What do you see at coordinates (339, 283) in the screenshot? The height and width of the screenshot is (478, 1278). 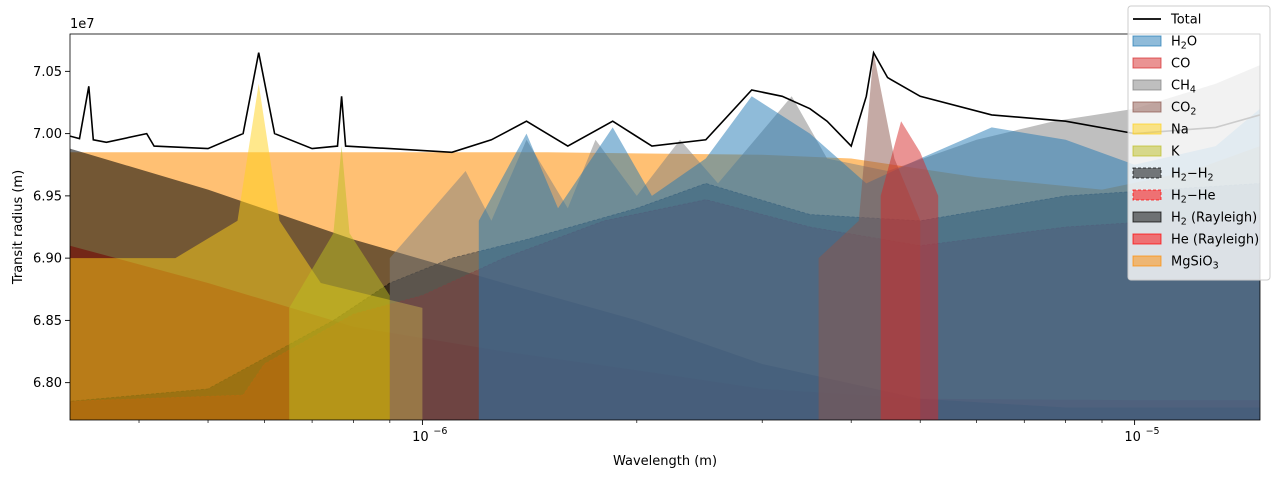 I see `series-k-area` at bounding box center [339, 283].